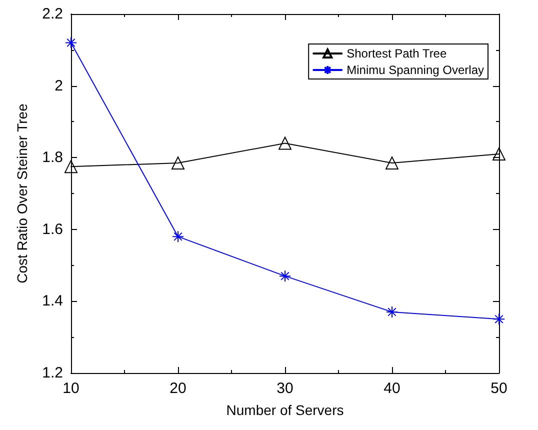 This screenshot has width=538, height=430. What do you see at coordinates (52, 157) in the screenshot?
I see `y-tick-label: 1.8` at bounding box center [52, 157].